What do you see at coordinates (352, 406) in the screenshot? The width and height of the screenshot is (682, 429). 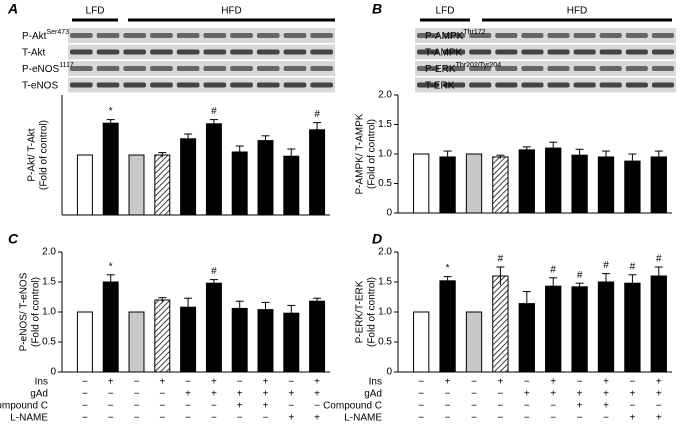 I see `treatment-name: Compound C` at bounding box center [352, 406].